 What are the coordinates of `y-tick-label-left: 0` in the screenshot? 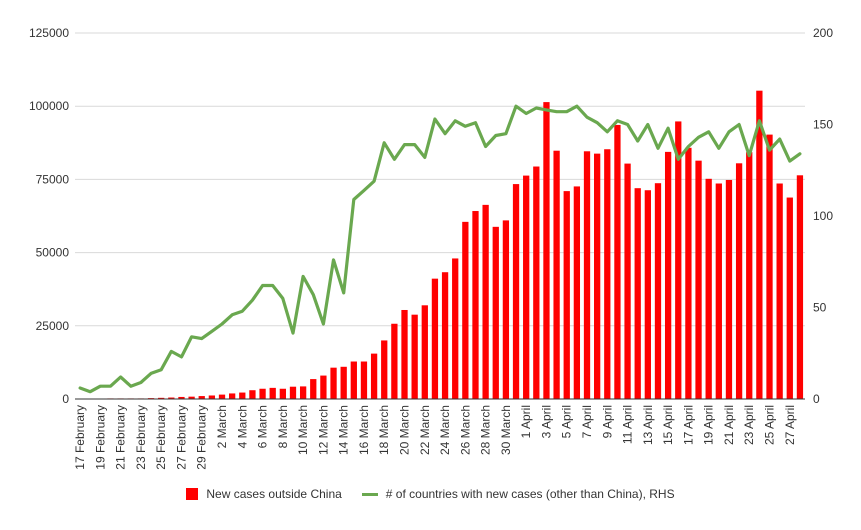 It's located at (65, 399).